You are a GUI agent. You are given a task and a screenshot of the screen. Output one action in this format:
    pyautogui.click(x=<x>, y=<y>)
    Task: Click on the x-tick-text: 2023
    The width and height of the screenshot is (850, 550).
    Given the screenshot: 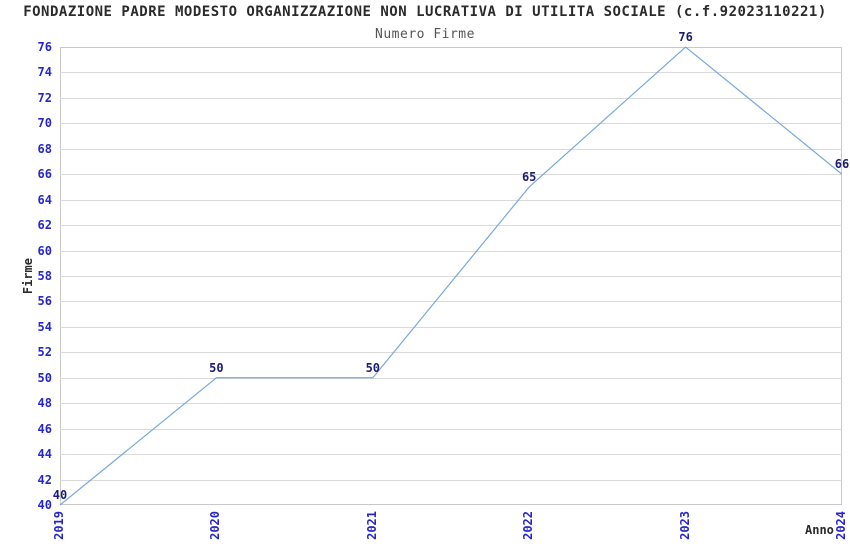 What is the action you would take?
    pyautogui.click(x=684, y=525)
    